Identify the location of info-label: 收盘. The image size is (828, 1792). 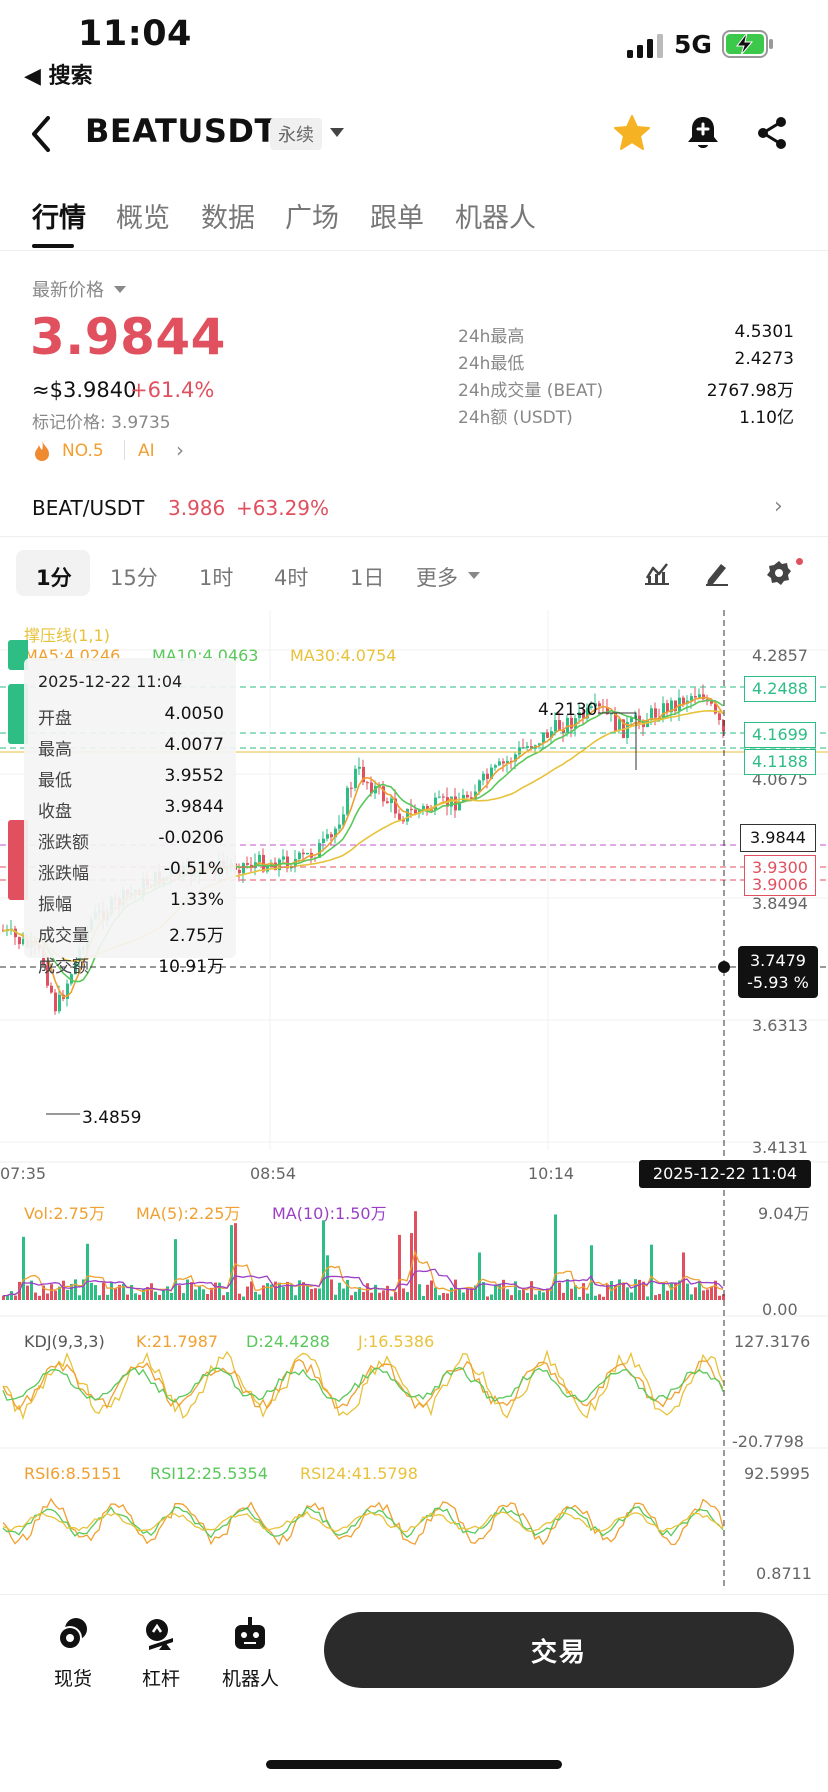
(55, 812).